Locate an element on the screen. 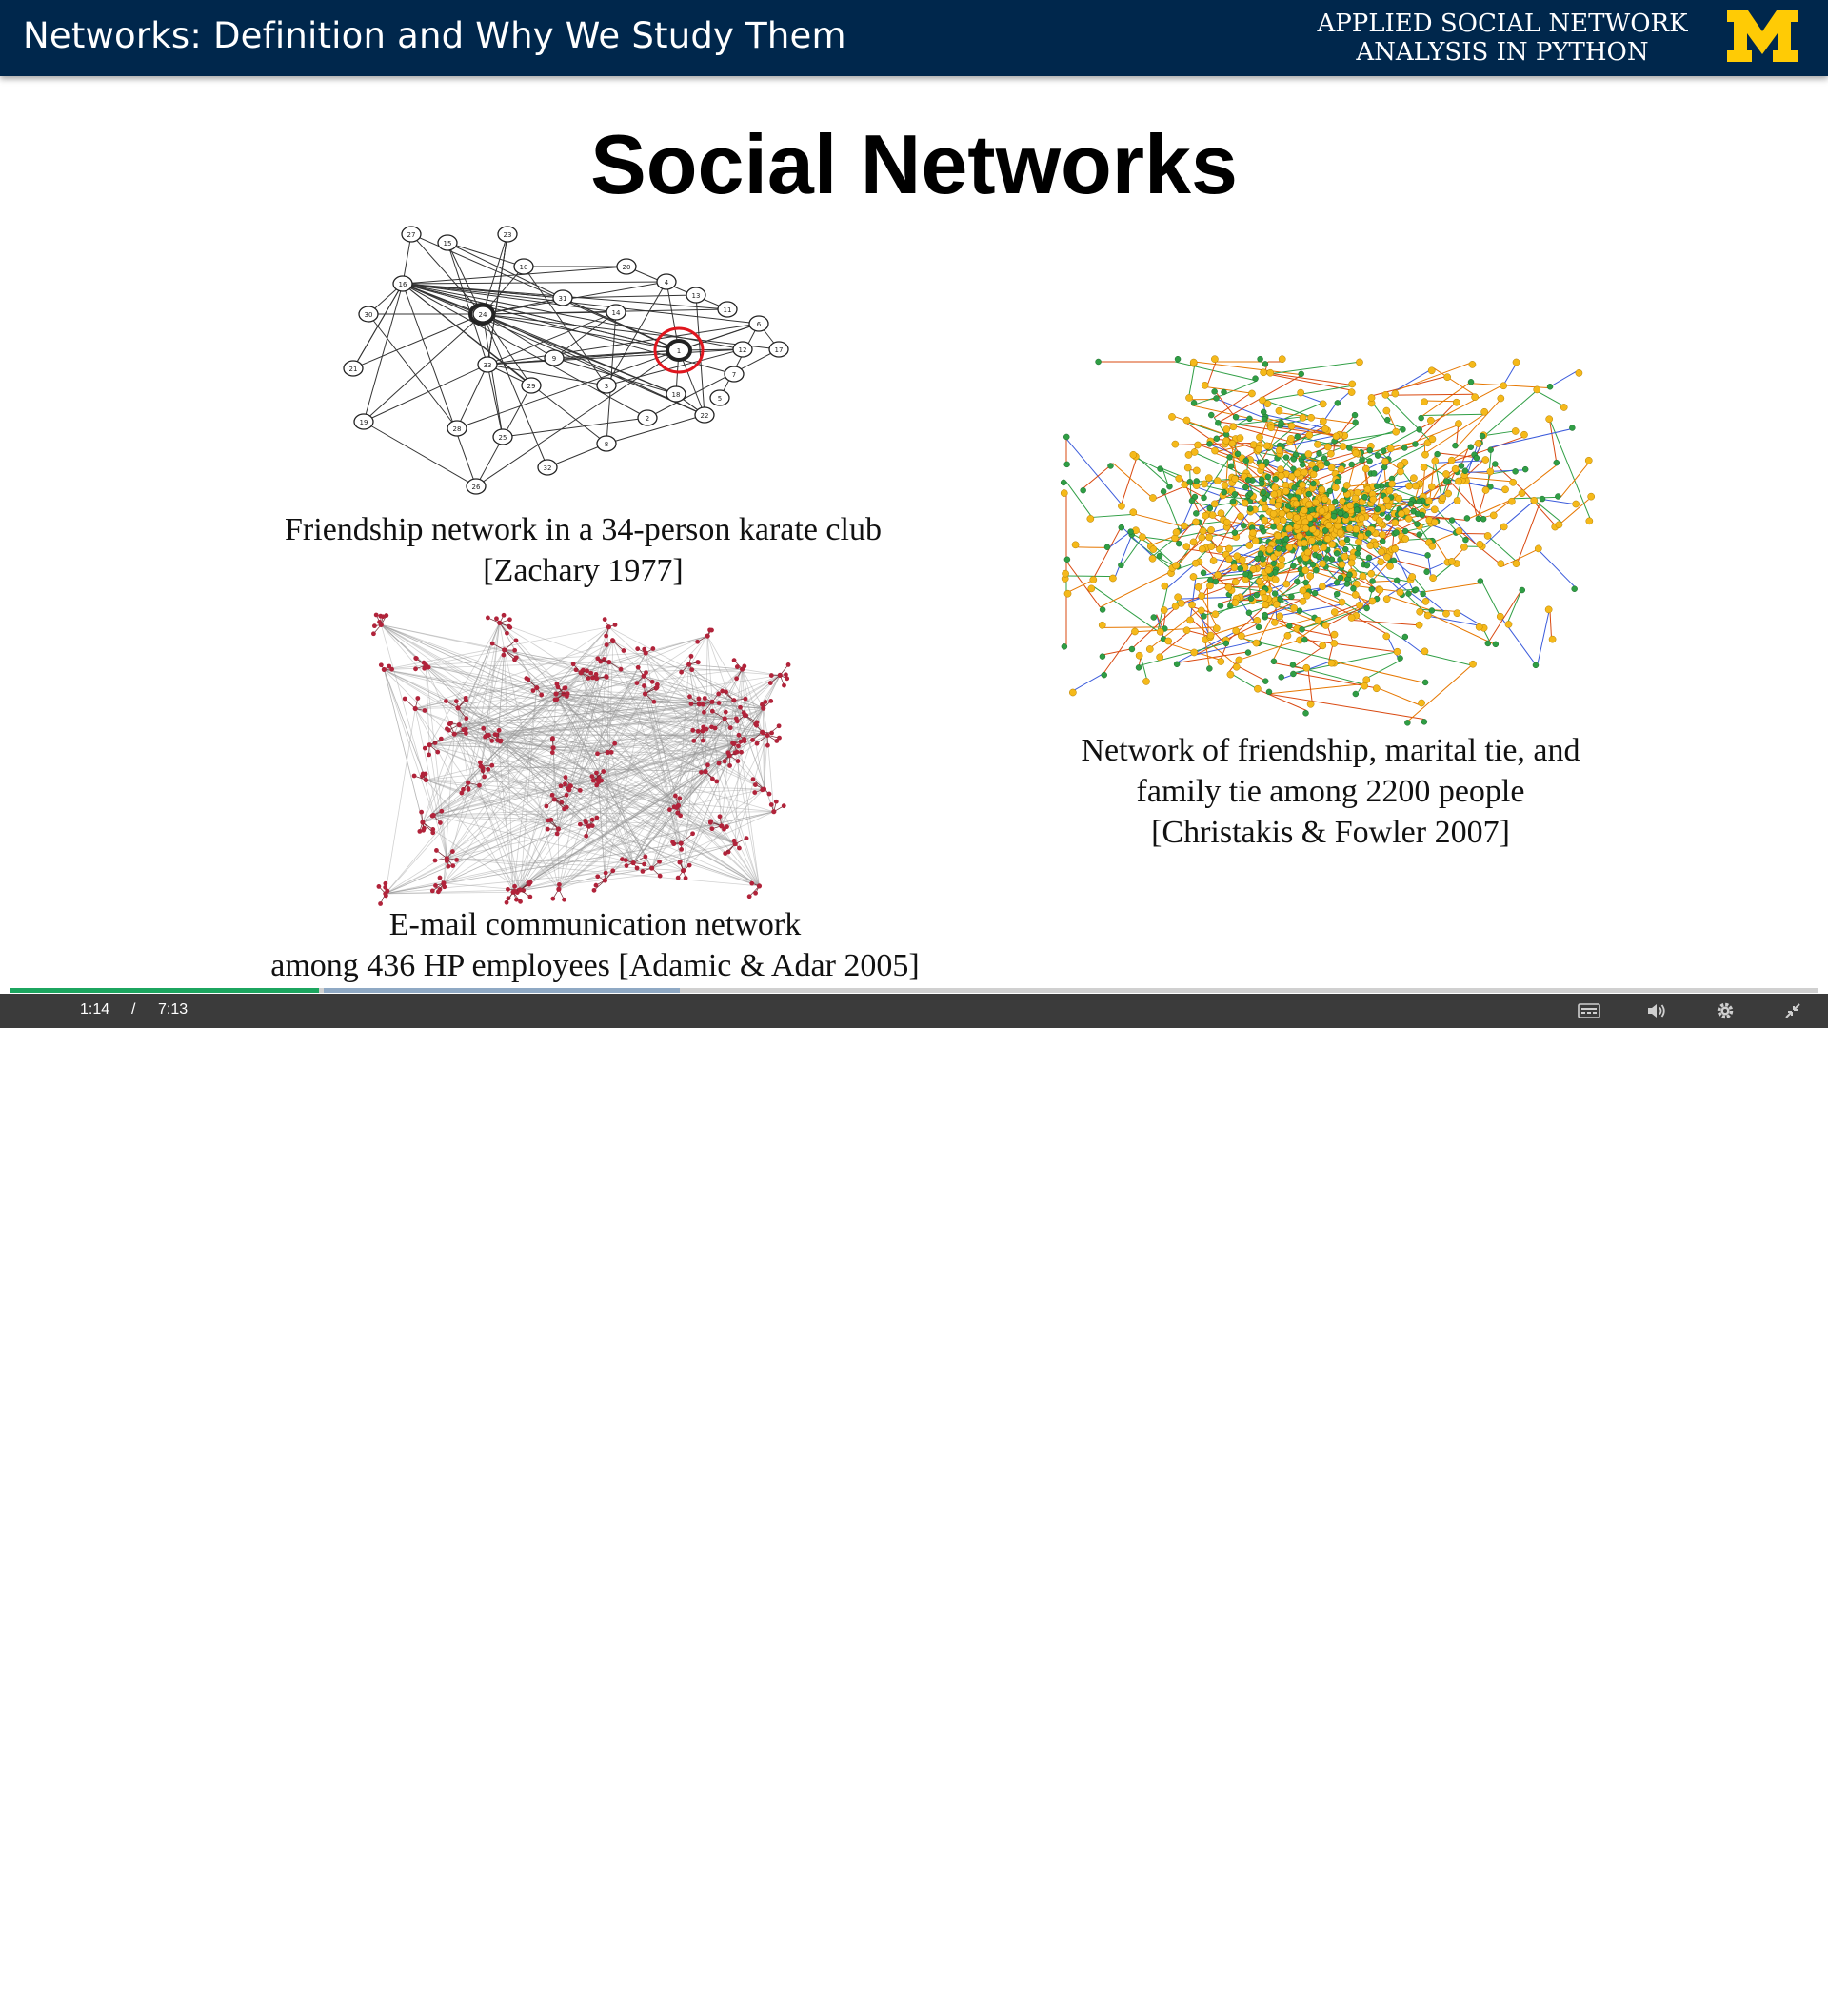 This screenshot has height=2016, width=1828. captions-button is located at coordinates (1589, 1010).